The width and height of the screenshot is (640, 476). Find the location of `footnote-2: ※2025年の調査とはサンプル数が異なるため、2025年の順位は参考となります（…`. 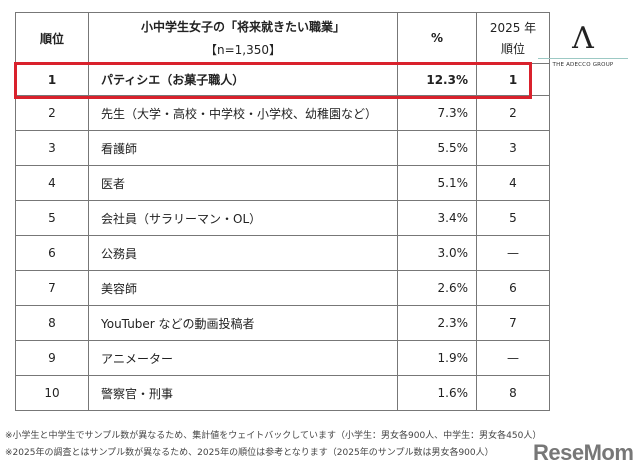

footnote-2: ※2025年の調査とはサンプル数が異なるため、2025年の順位は参考となります（… is located at coordinates (249, 453).